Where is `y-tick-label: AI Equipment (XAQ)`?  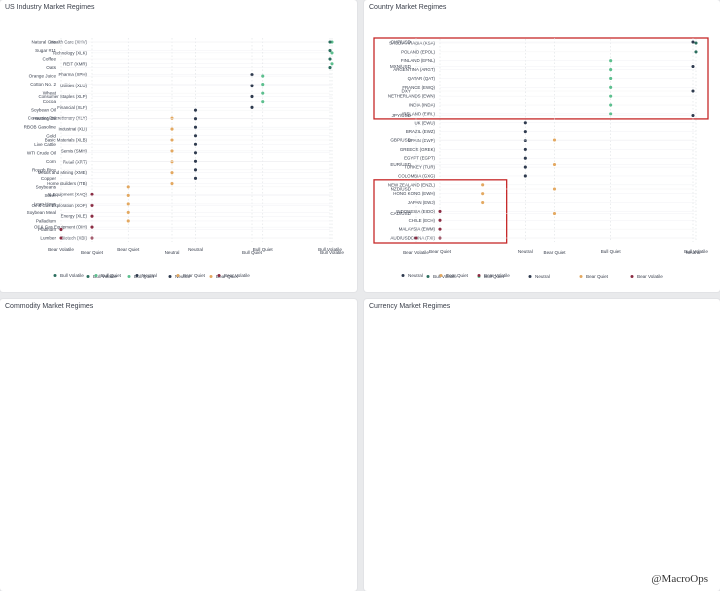 y-tick-label: AI Equipment (XAQ) is located at coordinates (67, 194).